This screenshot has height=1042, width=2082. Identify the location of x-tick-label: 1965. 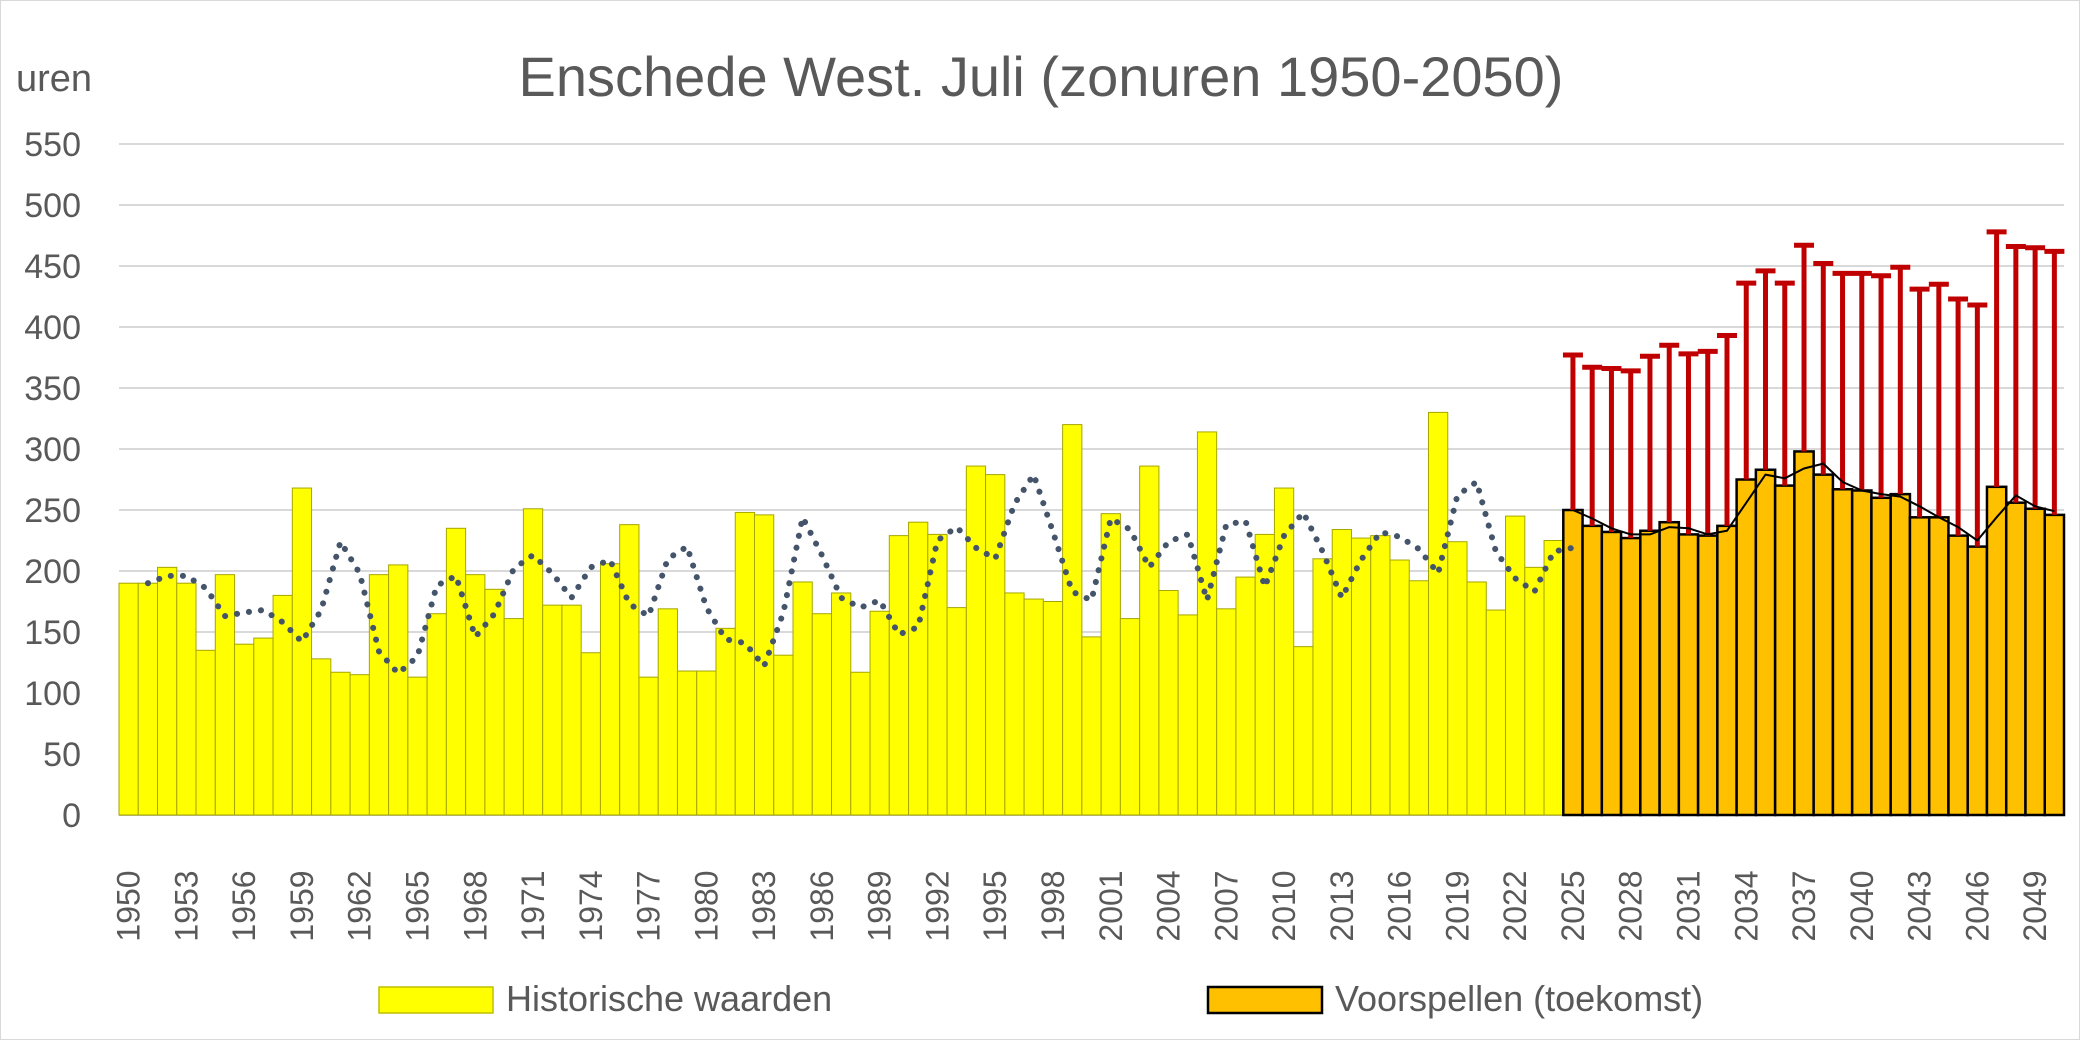
(417, 905).